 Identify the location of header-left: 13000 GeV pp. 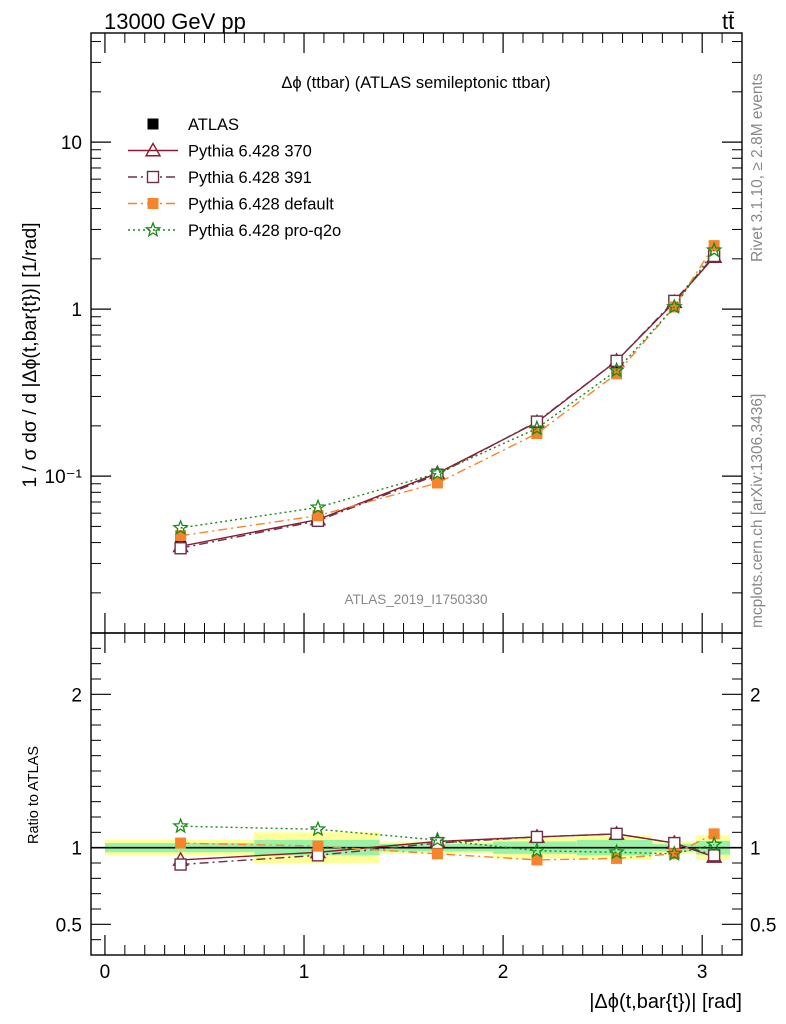
(175, 21).